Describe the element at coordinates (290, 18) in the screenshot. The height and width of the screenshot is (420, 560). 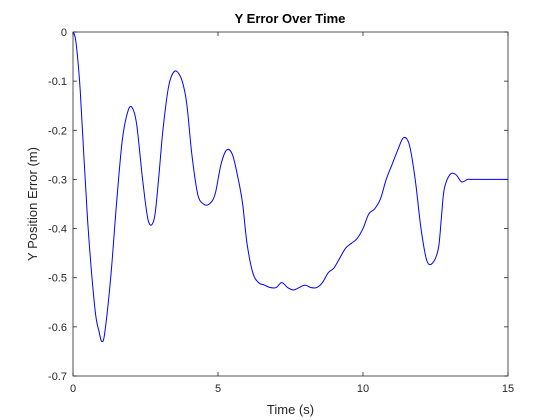
I see `chart-title: Y Error Over Time` at that location.